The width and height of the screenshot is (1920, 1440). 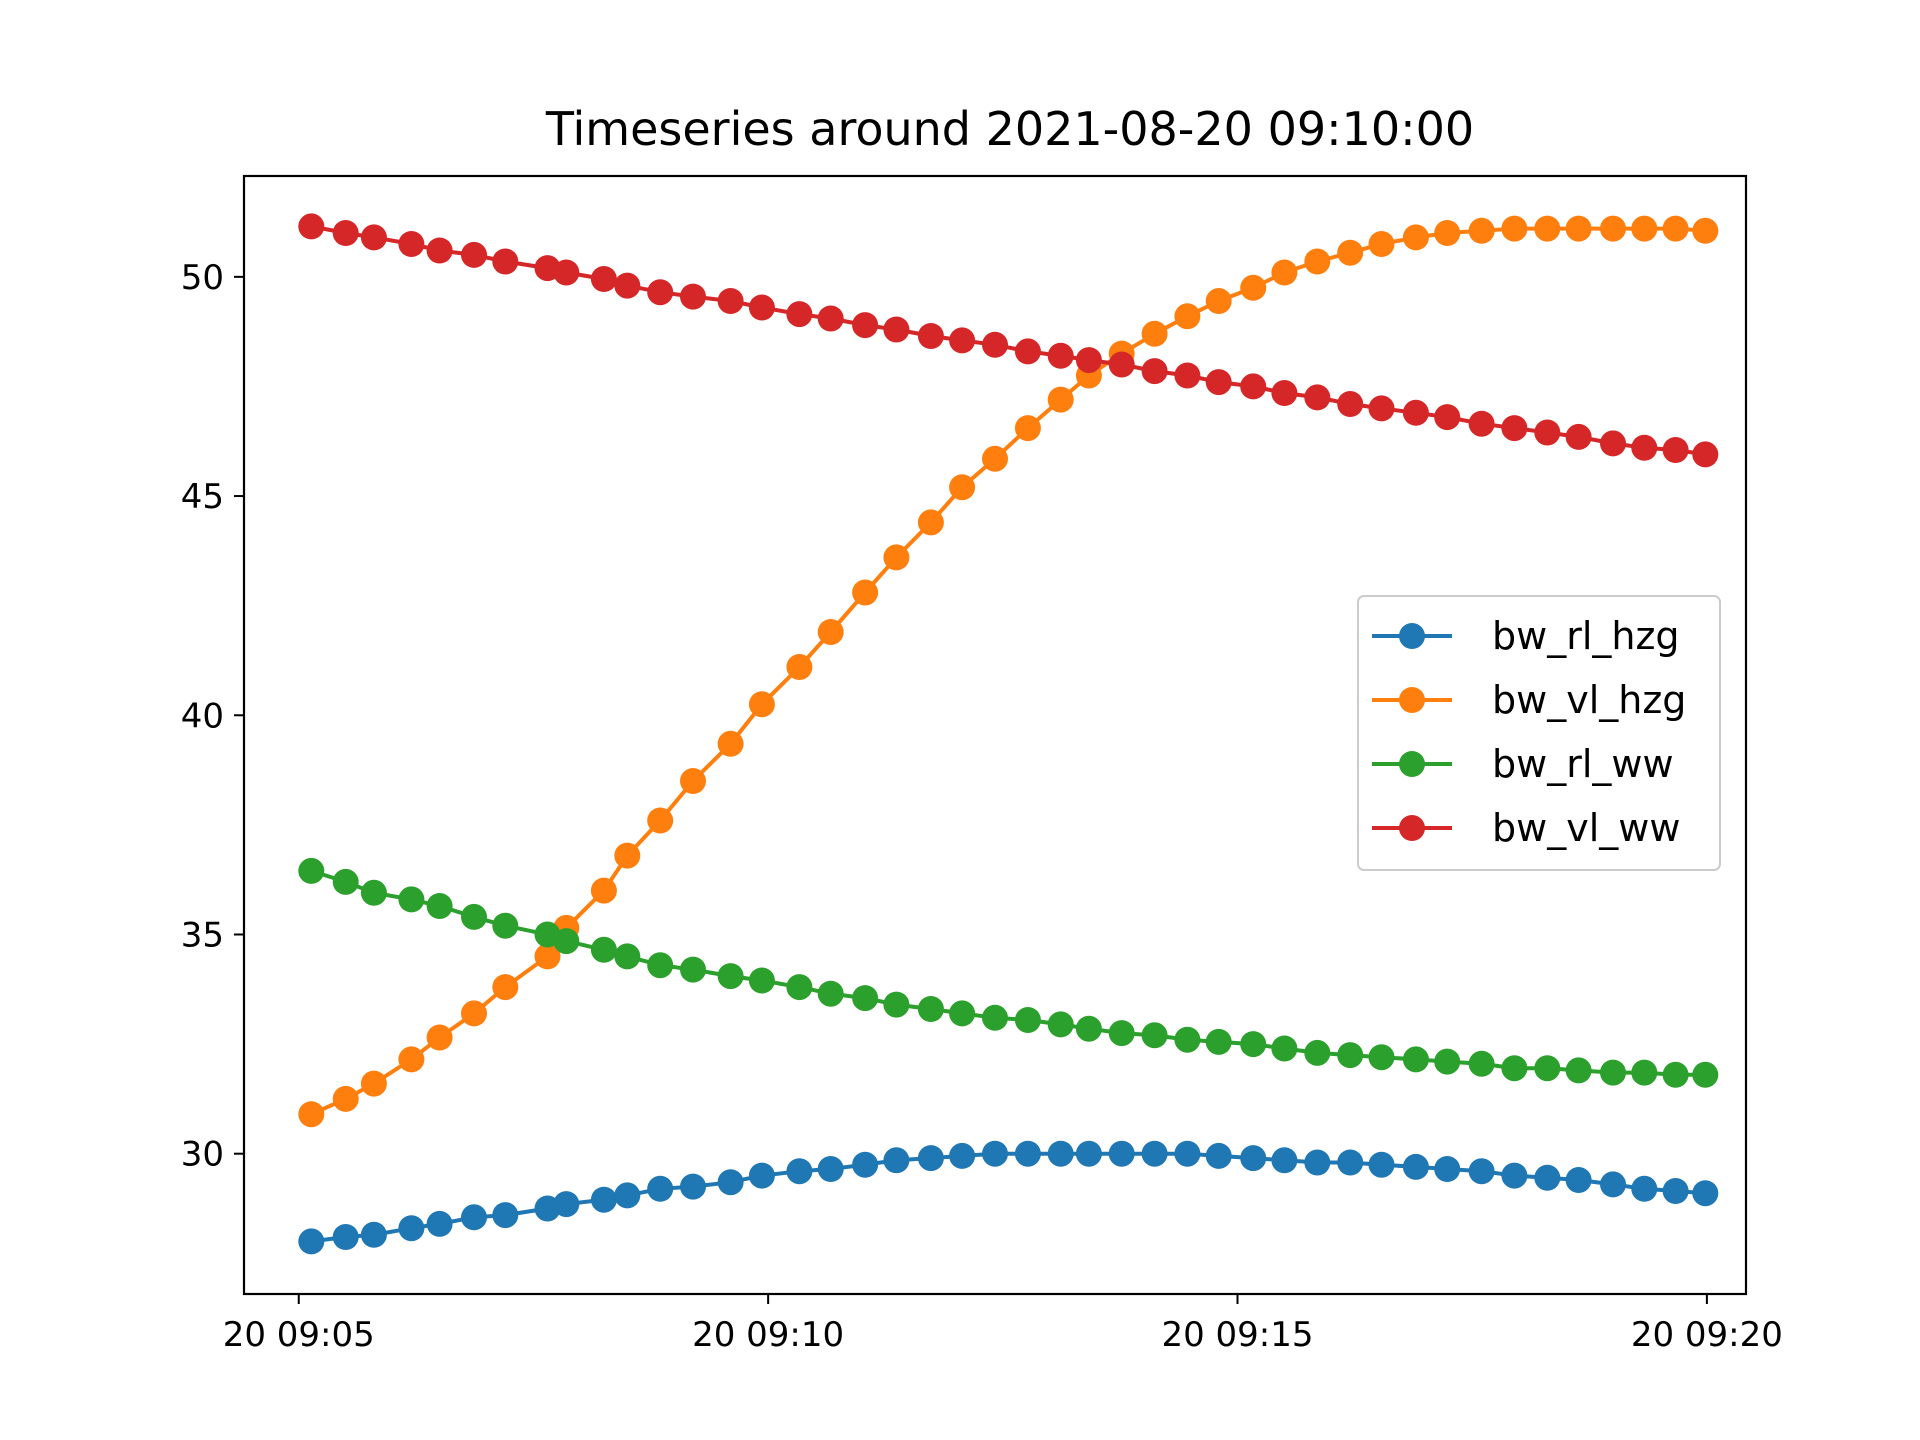 What do you see at coordinates (202, 716) in the screenshot?
I see `y-tick-label: 40` at bounding box center [202, 716].